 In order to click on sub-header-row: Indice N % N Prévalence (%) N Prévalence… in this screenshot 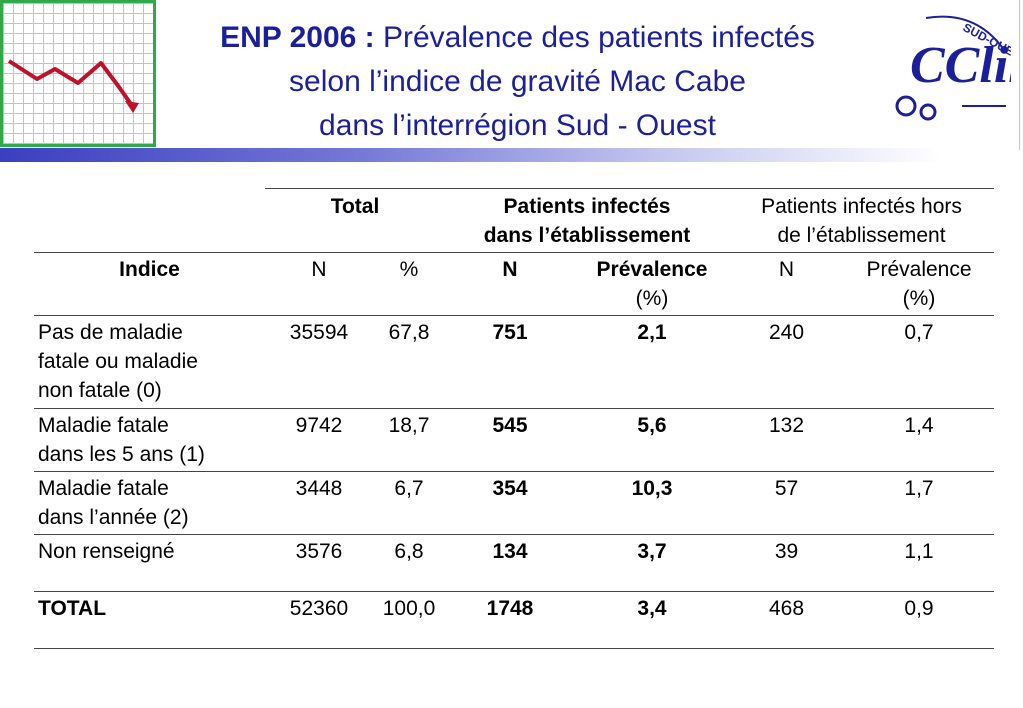, I will do `click(514, 284)`.